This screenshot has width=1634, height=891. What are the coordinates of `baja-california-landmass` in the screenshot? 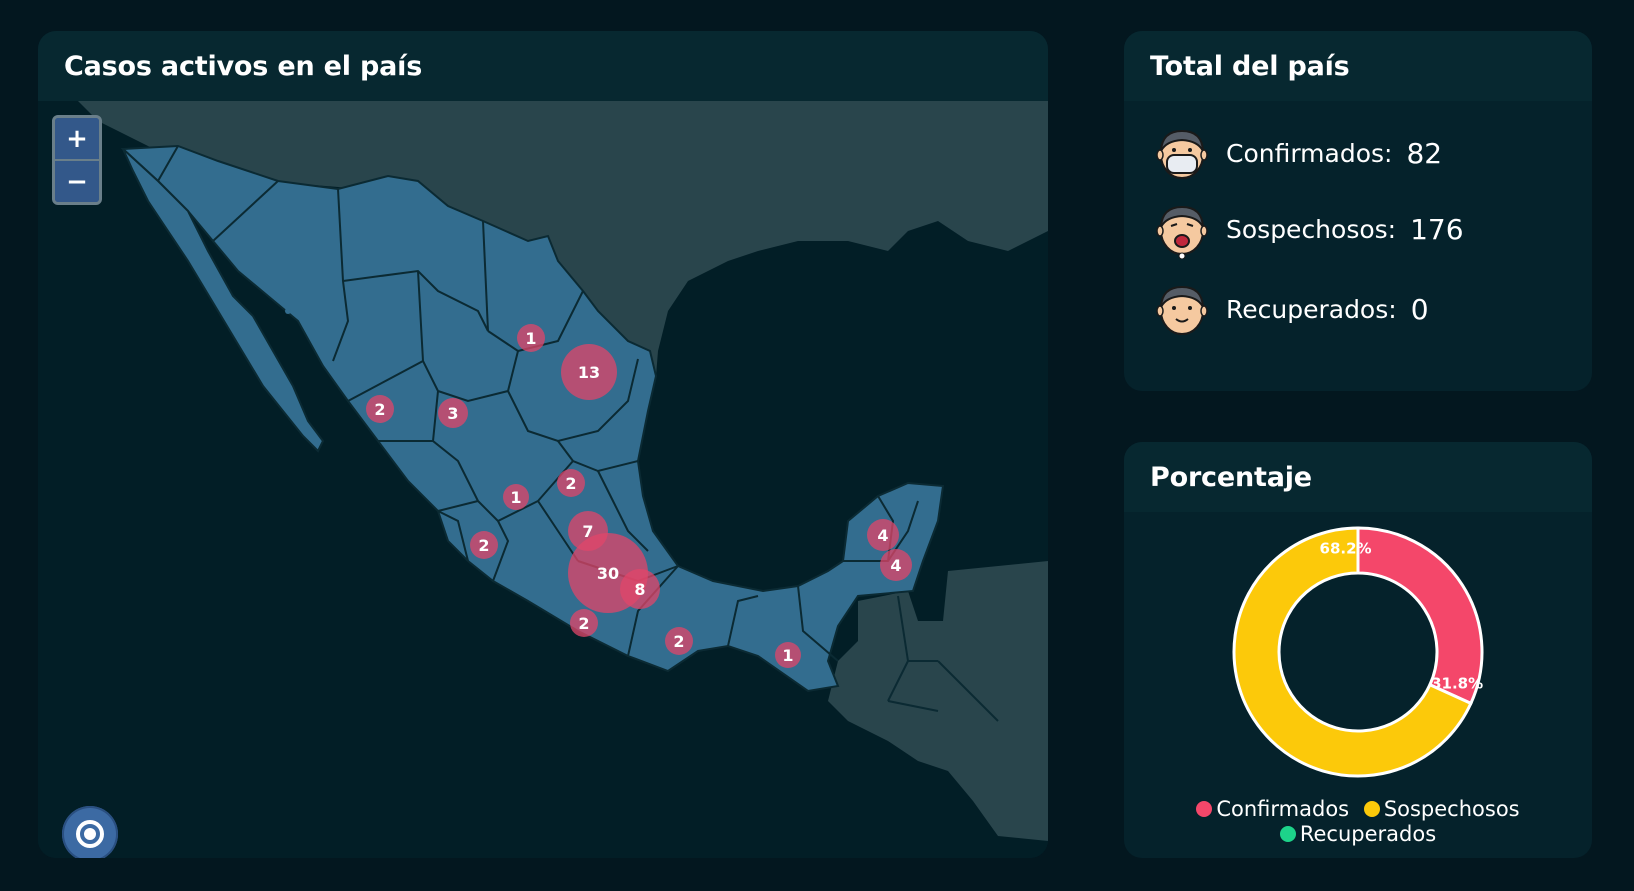 It's located at (223, 300).